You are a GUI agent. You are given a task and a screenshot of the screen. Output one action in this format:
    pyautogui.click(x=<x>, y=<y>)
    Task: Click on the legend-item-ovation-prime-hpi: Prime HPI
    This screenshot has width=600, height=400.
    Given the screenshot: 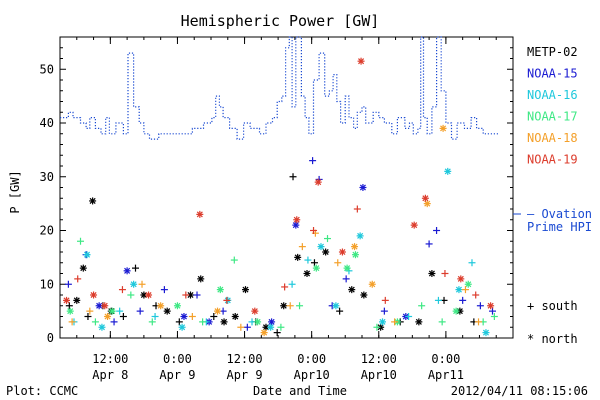 What is the action you would take?
    pyautogui.click(x=559, y=227)
    